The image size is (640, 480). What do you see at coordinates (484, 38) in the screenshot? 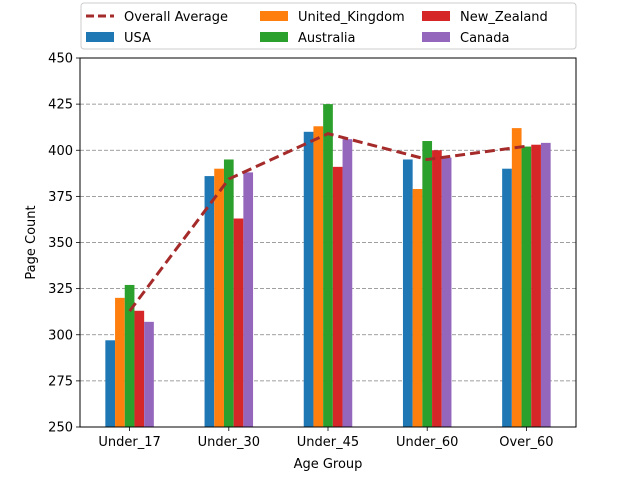
I see `legend-label: Canada` at bounding box center [484, 38].